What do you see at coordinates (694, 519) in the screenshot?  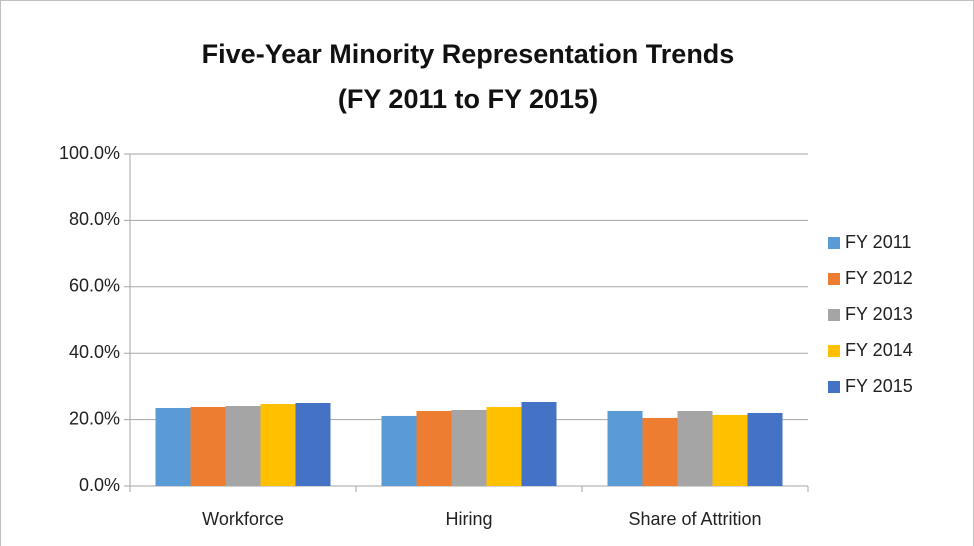 I see `x-tick-label: Share of Attrition` at bounding box center [694, 519].